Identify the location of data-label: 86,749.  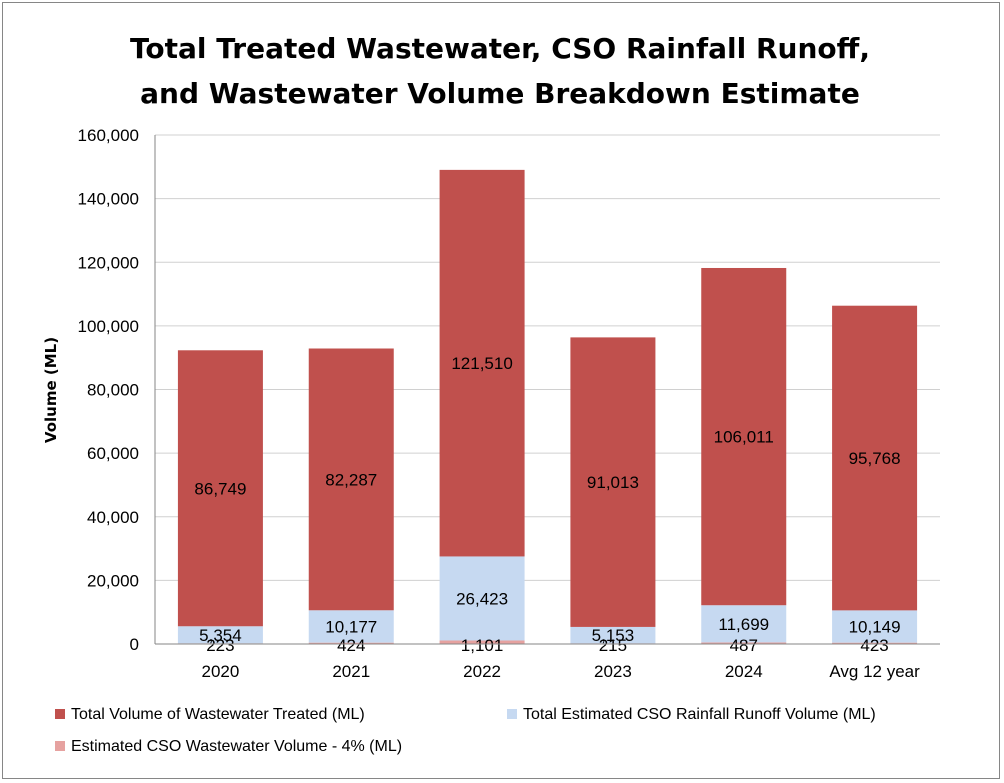
(220, 488).